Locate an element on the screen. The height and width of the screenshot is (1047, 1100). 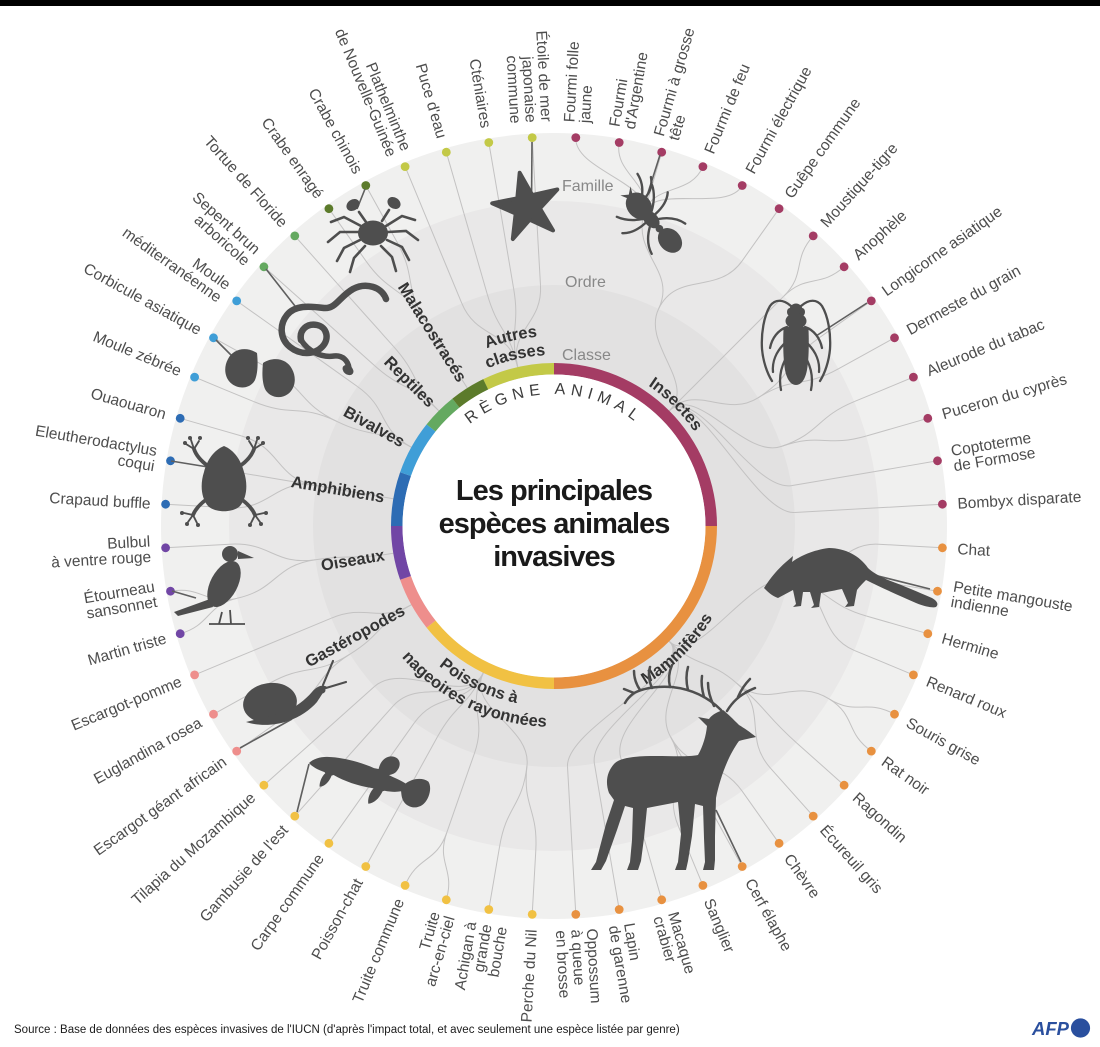
svg-text: coqui is located at coordinates (135, 463).